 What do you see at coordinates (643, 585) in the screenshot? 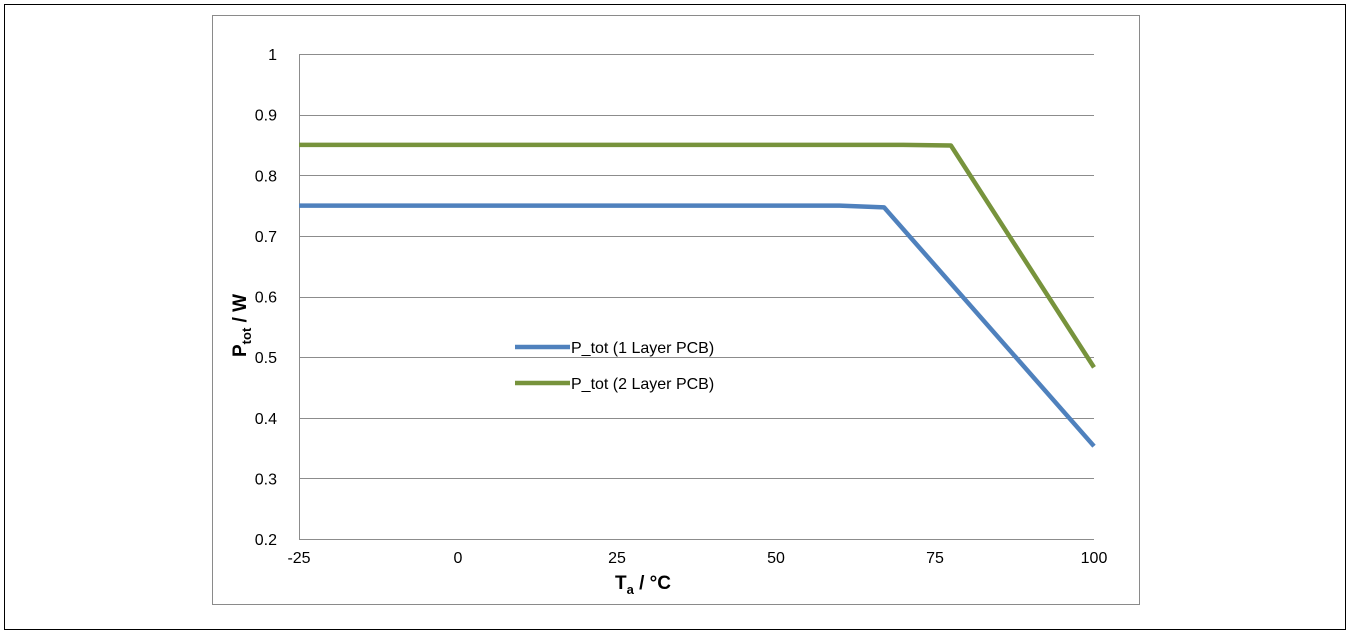
I see `x-axis-title: Ta / °C` at bounding box center [643, 585].